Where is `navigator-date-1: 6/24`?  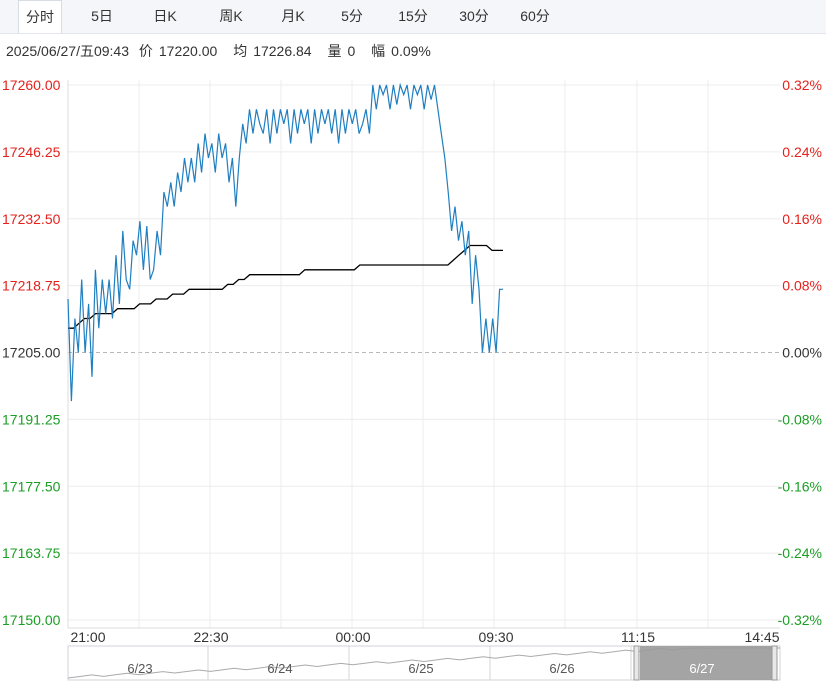
navigator-date-1: 6/24 is located at coordinates (279, 668).